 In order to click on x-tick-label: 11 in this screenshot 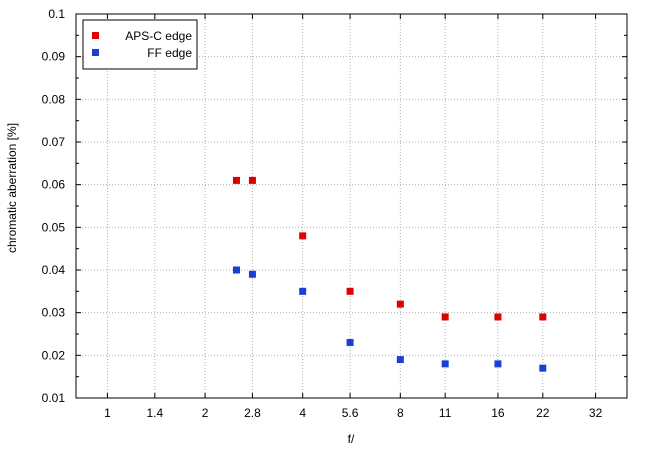, I will do `click(445, 413)`.